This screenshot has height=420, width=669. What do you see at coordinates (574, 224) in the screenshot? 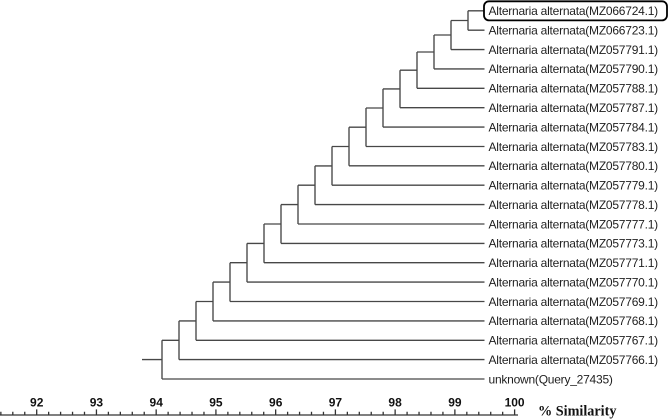
I see `svg-text:Alternaria alternata(MZ057777.: Alternaria alternata(MZ057777.1)` at bounding box center [574, 224].